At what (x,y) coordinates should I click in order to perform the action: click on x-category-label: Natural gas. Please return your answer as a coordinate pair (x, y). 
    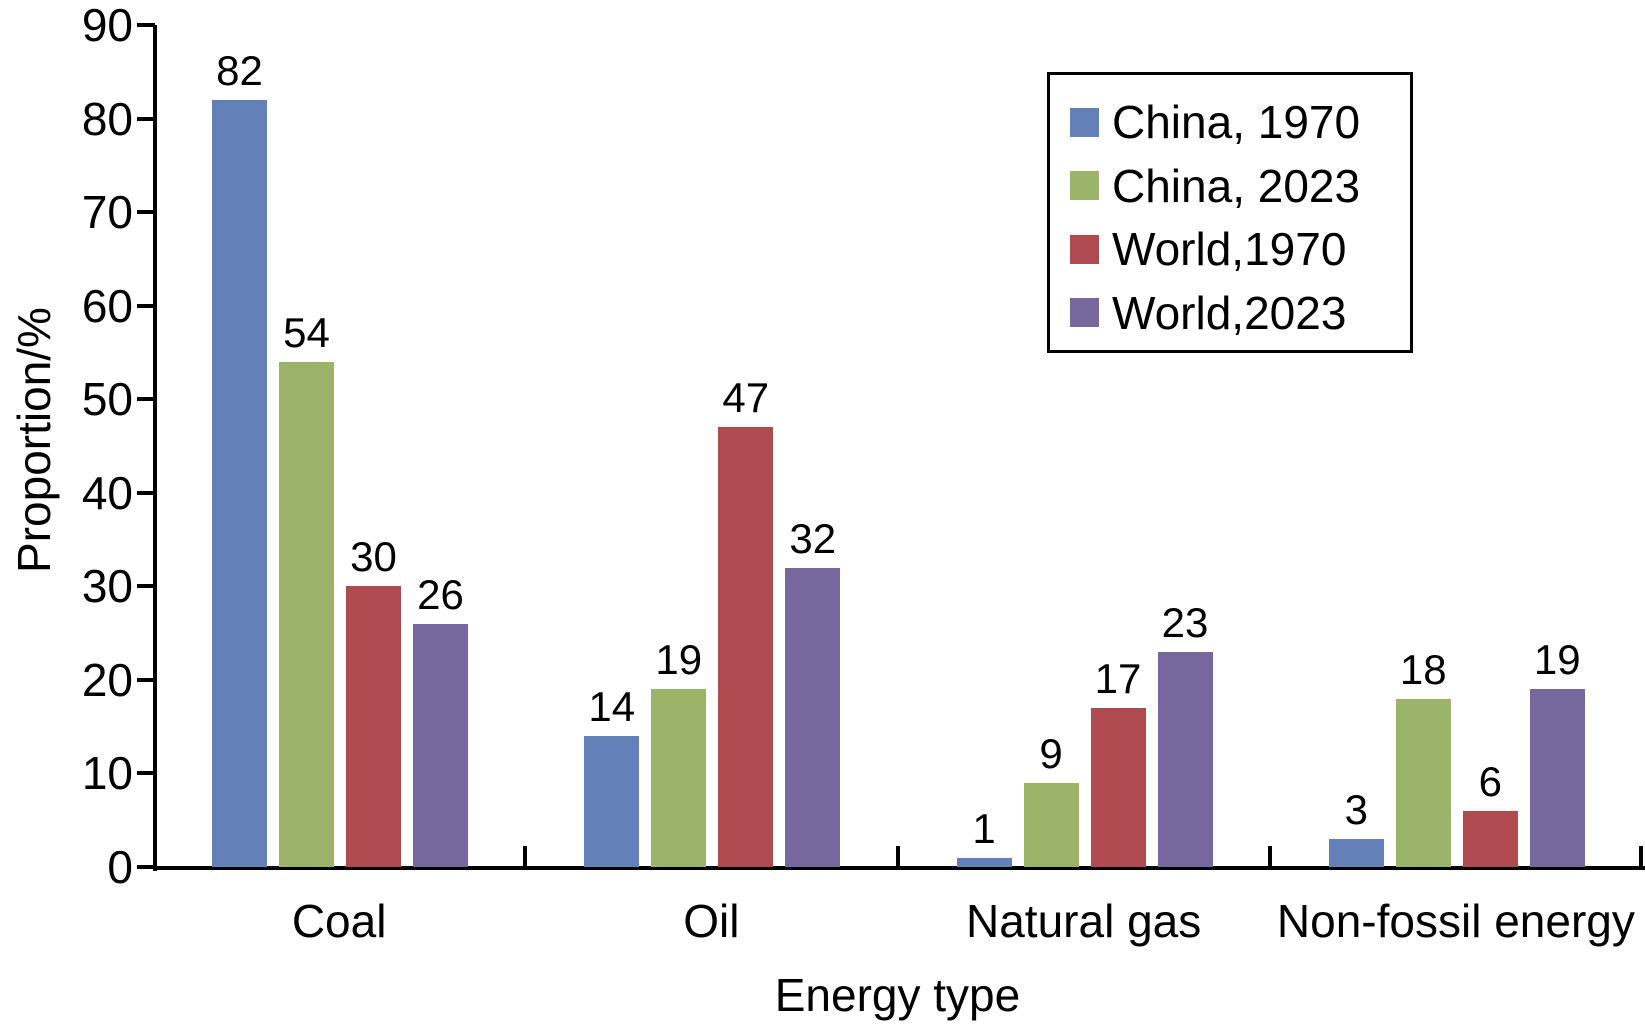
    Looking at the image, I should click on (1084, 921).